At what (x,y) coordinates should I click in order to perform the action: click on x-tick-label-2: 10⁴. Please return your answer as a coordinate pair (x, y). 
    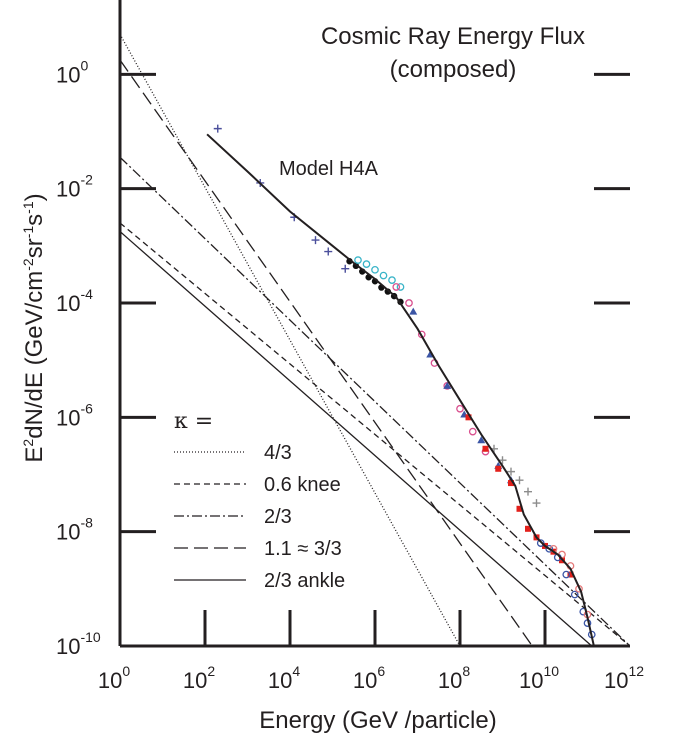
    Looking at the image, I should click on (284, 678).